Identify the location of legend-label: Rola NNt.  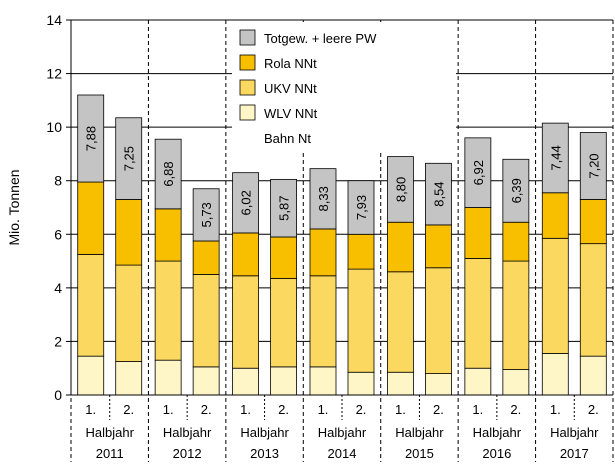
(290, 63).